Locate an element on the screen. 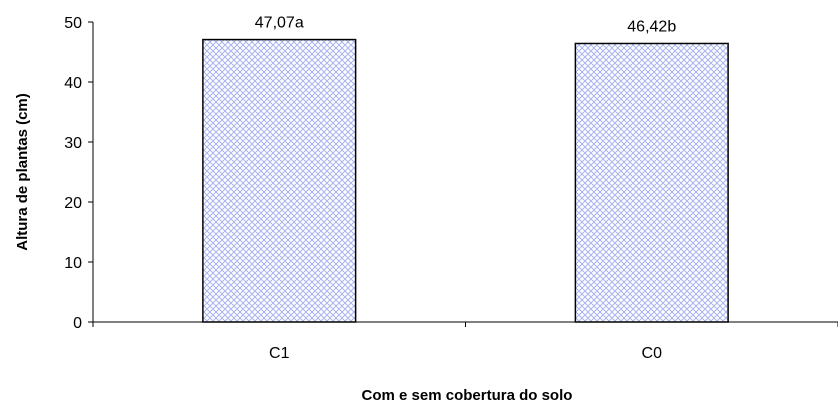 The image size is (838, 407). data-label-c0: 46,42b is located at coordinates (651, 26).